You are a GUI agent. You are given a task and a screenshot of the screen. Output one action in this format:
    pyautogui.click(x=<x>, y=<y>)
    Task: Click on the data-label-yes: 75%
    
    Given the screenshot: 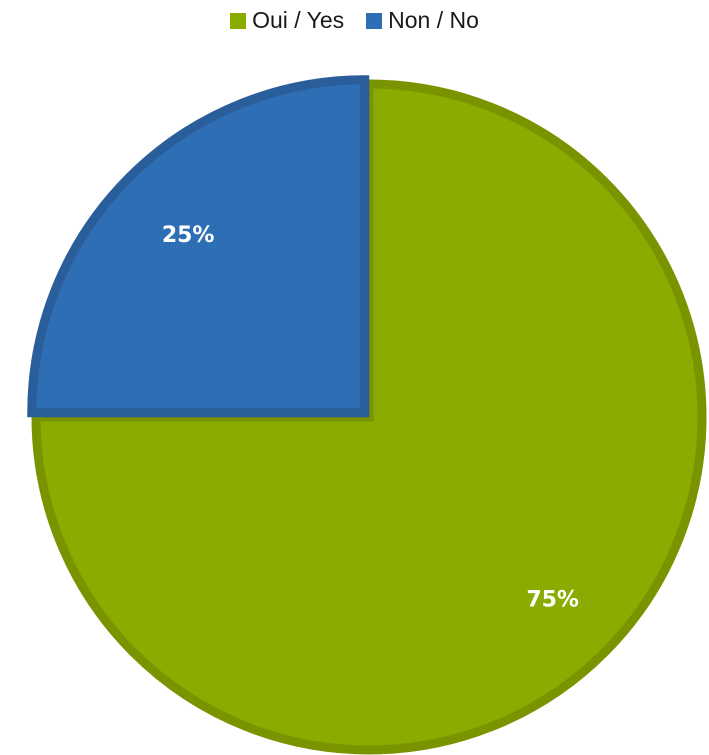 What is the action you would take?
    pyautogui.click(x=552, y=600)
    